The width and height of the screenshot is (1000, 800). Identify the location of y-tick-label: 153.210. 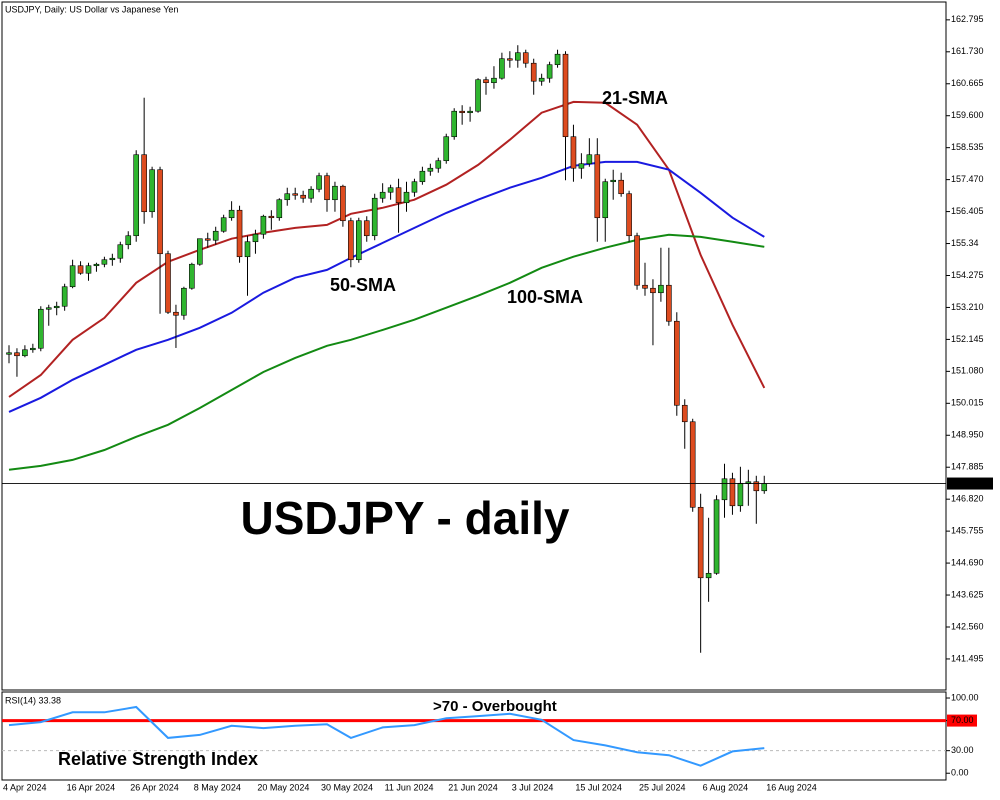
(967, 307).